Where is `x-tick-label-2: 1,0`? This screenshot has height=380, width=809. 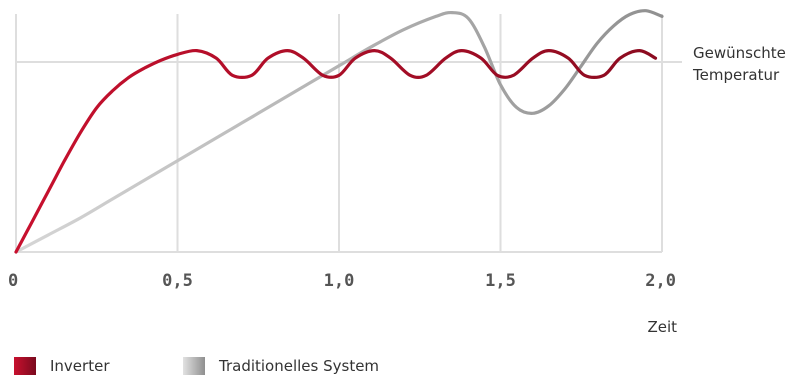
x-tick-label-2: 1,0 is located at coordinates (339, 281).